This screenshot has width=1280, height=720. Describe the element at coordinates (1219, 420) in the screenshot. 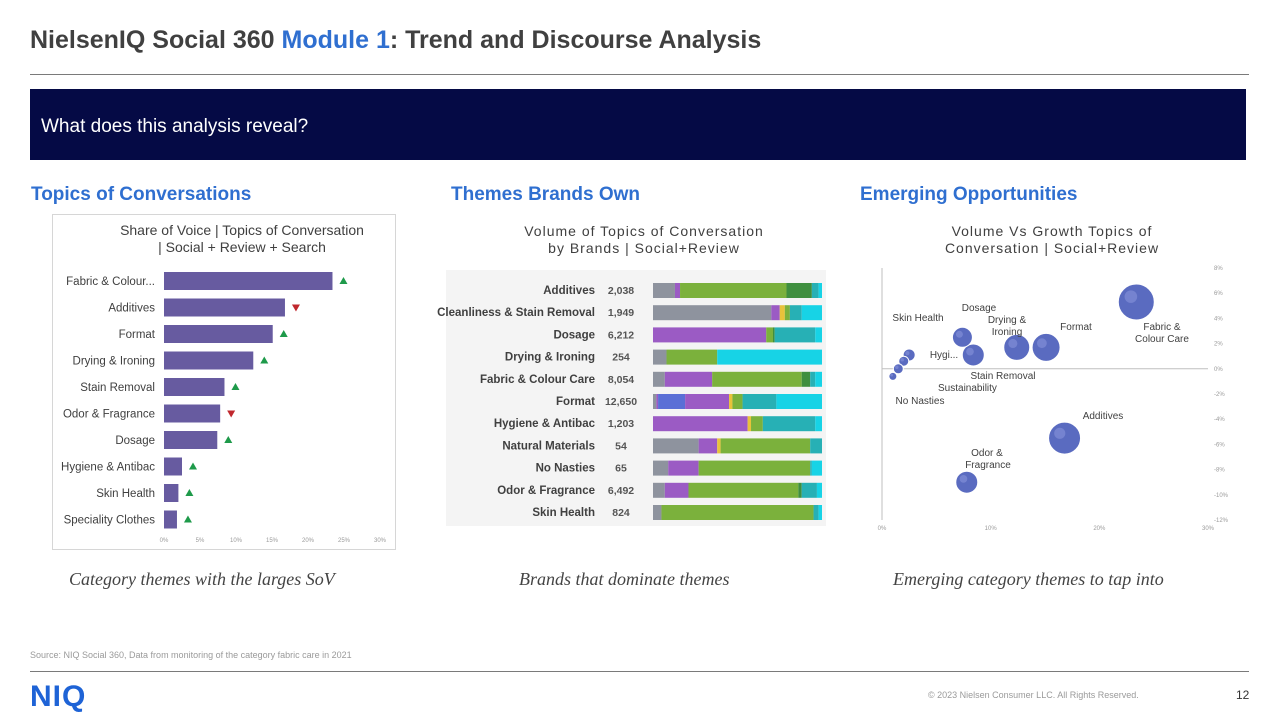

I see `bubble-y-tick: -4%` at that location.